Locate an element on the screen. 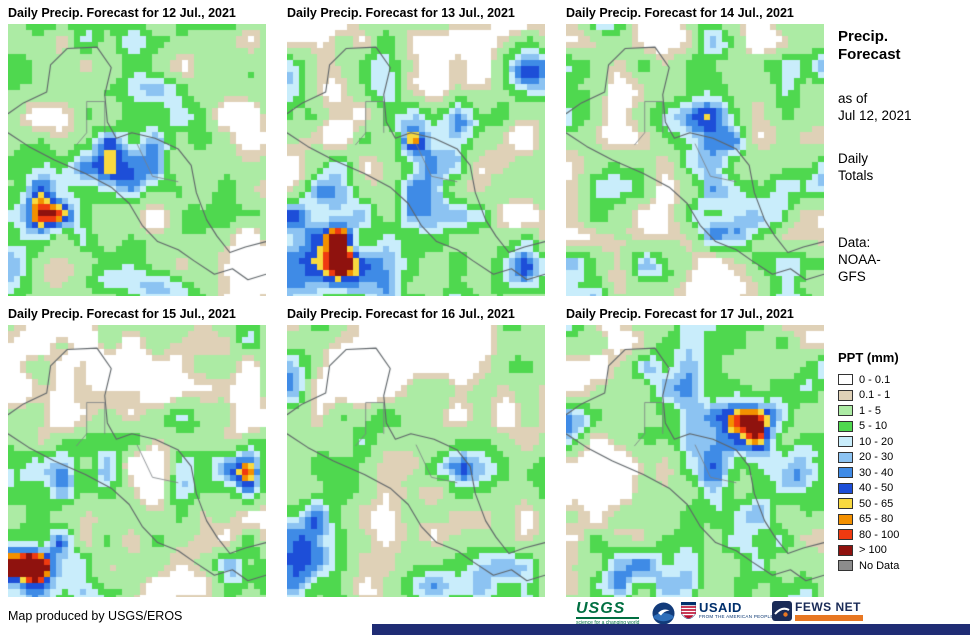 The image size is (970, 635). usgs-logo: USGS science for a changing world is located at coordinates (608, 613).